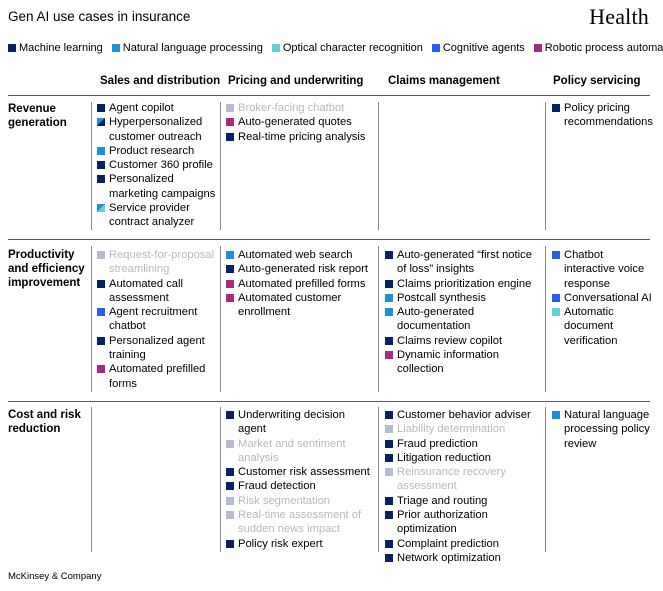 The height and width of the screenshot is (591, 663). I want to click on use-case-item: Complaint prediction, so click(464, 544).